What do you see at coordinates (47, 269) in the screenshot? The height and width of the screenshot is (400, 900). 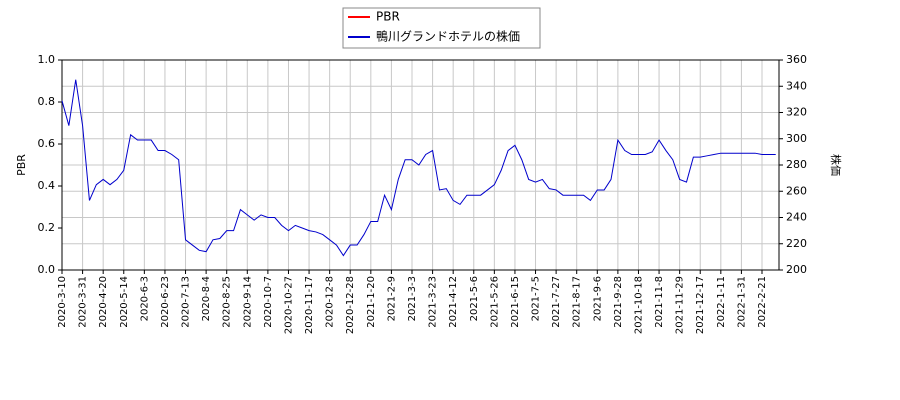 I see `y-tick-label: 0.0` at bounding box center [47, 269].